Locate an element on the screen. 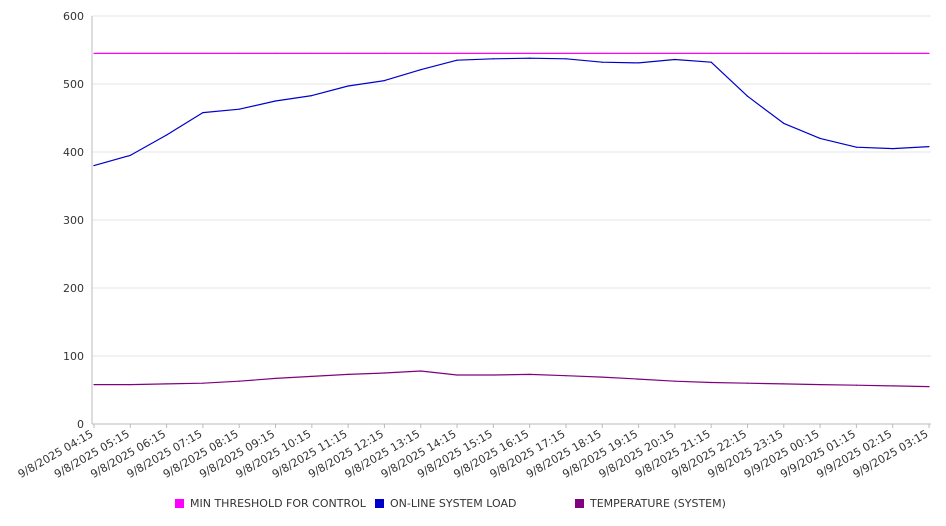 The width and height of the screenshot is (946, 526). y-tick-label: 0 is located at coordinates (80, 424).